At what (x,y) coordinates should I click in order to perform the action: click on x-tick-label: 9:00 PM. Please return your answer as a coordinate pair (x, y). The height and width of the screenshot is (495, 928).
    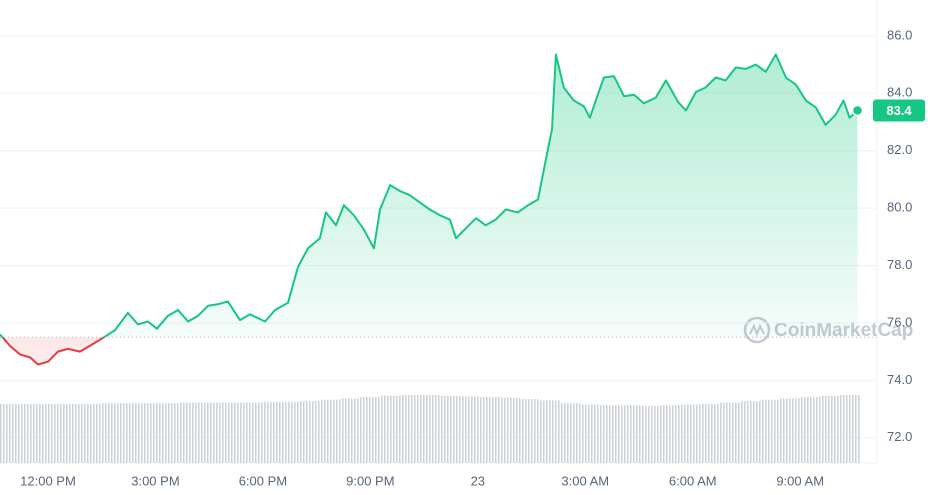
    Looking at the image, I should click on (370, 480).